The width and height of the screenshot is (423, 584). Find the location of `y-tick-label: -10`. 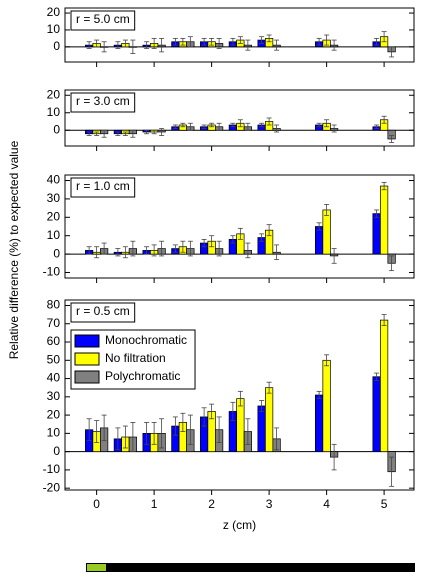

y-tick-label: -10 is located at coordinates (52, 469).